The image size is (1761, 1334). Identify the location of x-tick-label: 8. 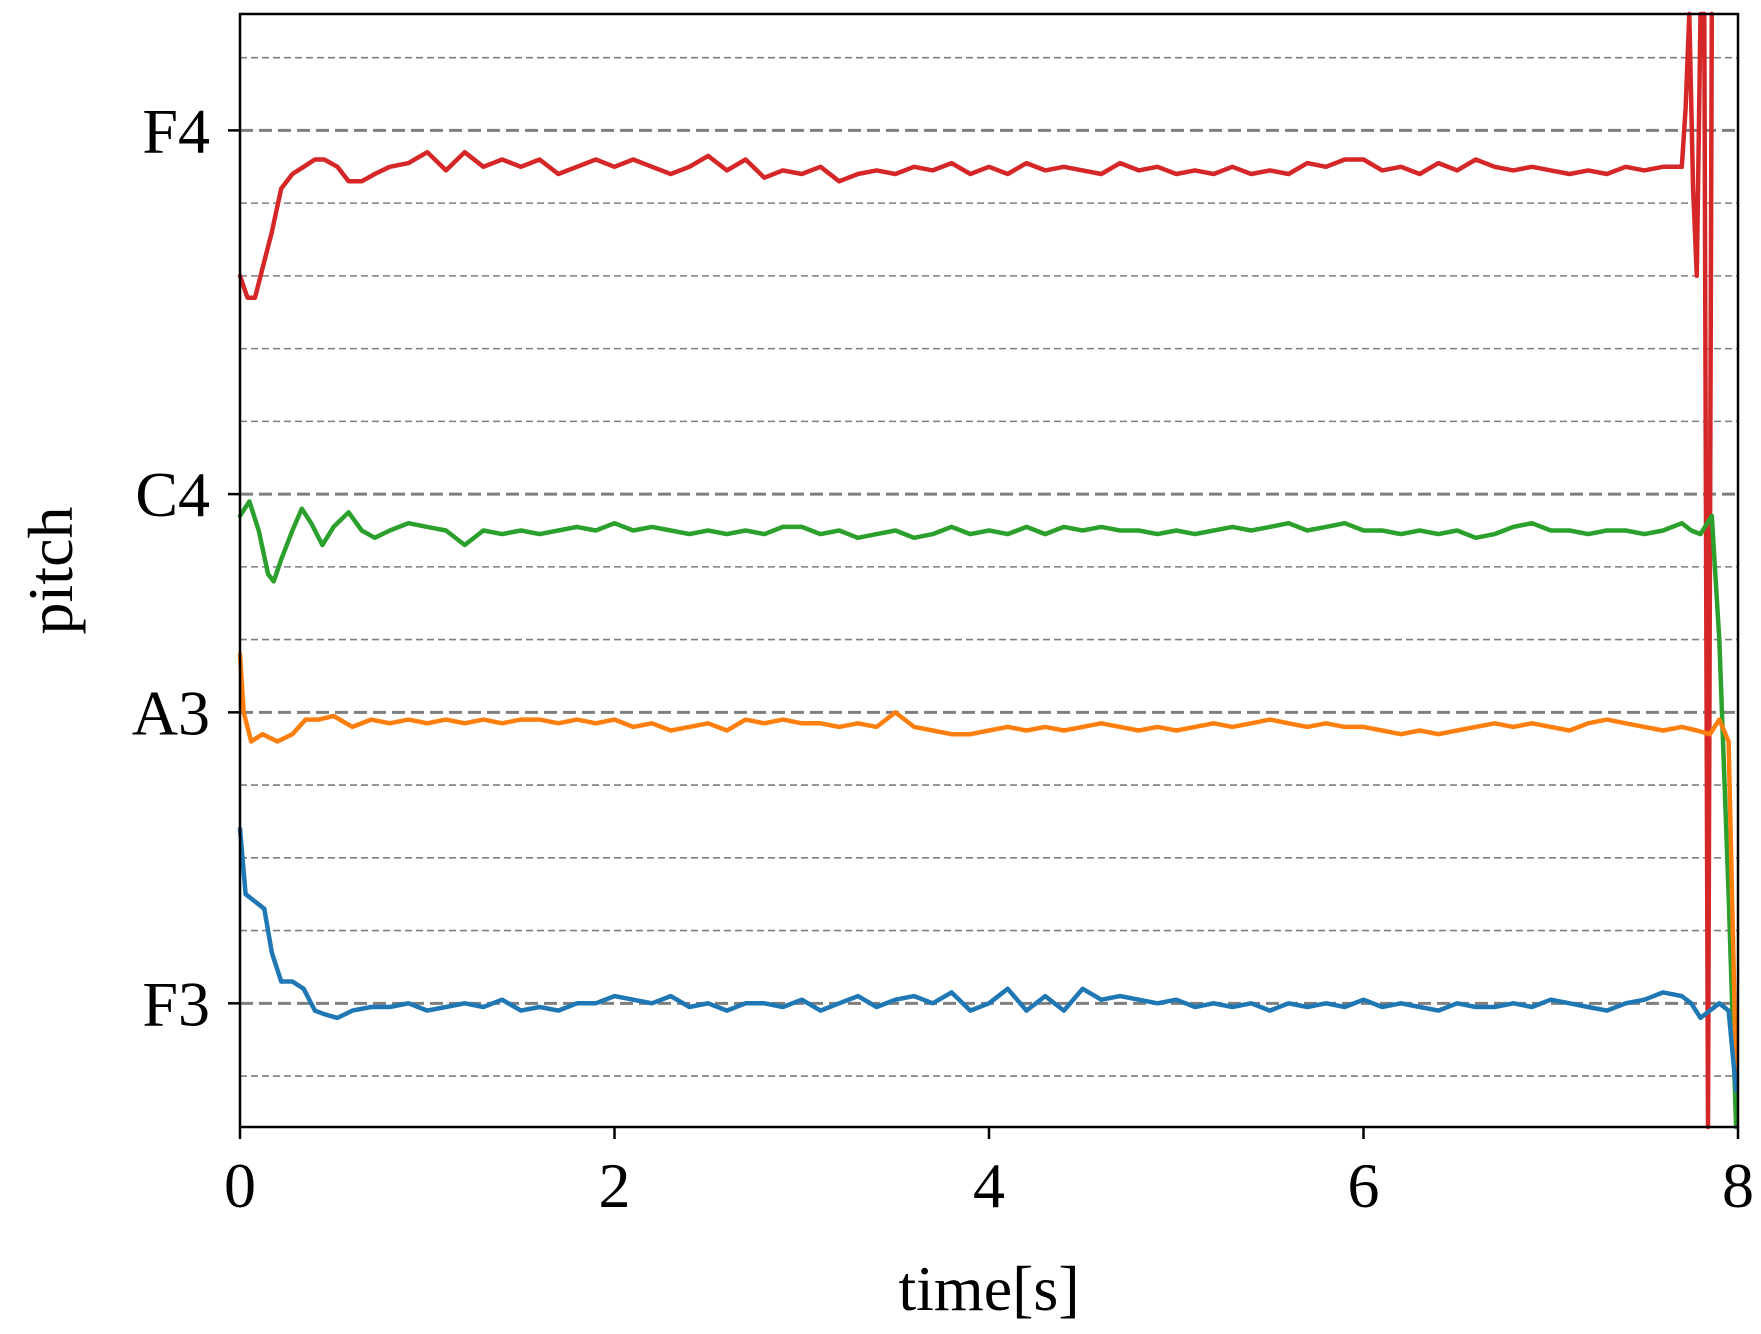
(1738, 1185).